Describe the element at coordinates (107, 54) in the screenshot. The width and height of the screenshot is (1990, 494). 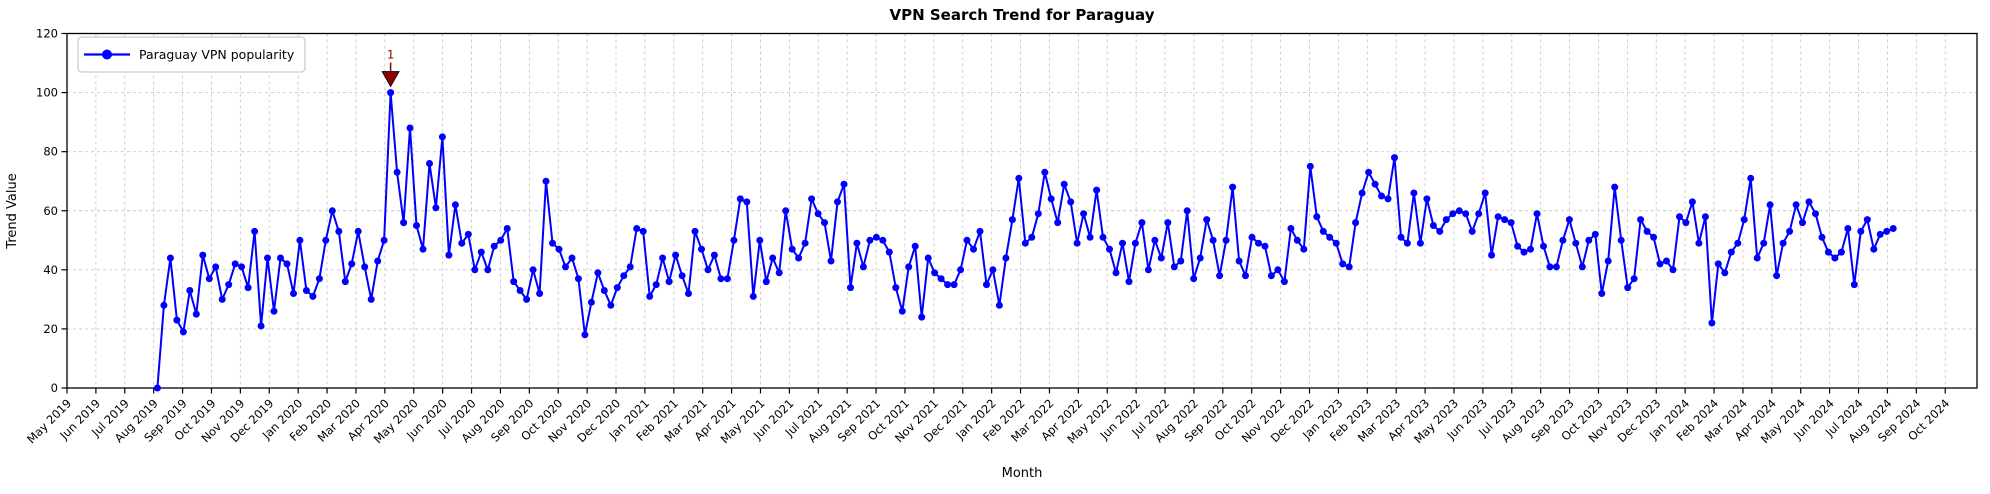
I see `legend-marker-icon` at that location.